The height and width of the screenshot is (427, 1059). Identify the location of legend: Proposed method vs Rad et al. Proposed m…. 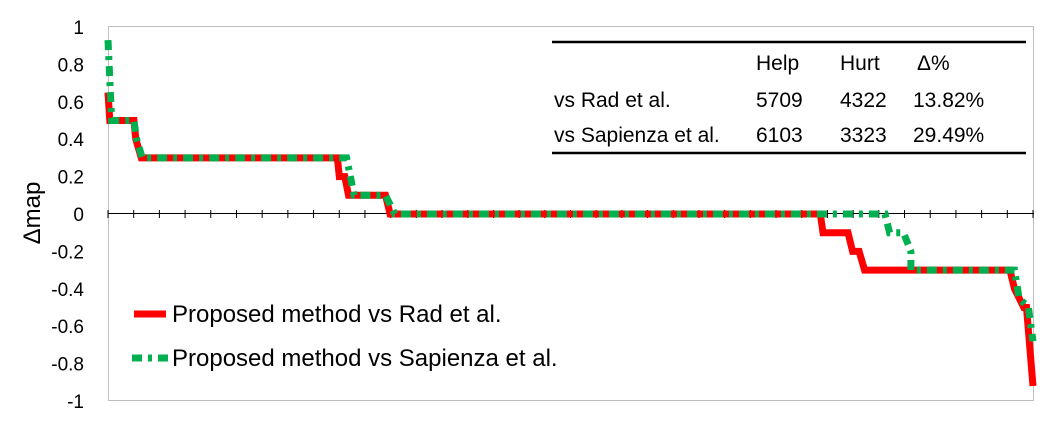
(345, 336).